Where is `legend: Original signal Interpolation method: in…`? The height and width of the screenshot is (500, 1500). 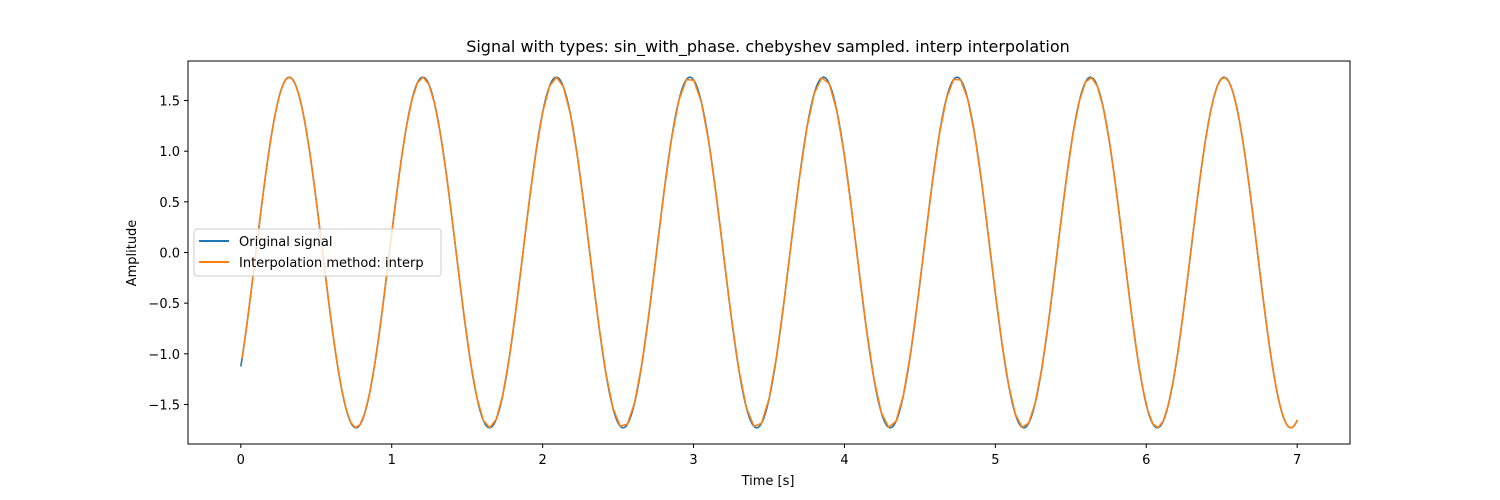
legend: Original signal Interpolation method: in… is located at coordinates (317, 252).